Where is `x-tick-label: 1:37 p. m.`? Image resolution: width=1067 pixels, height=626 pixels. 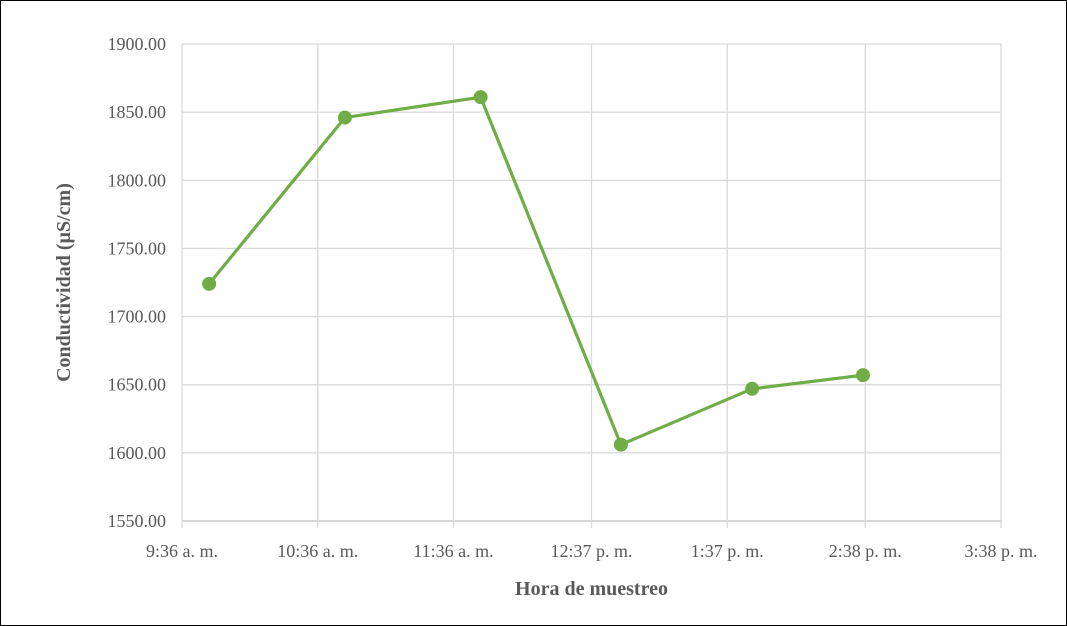
x-tick-label: 1:37 p. m. is located at coordinates (727, 551).